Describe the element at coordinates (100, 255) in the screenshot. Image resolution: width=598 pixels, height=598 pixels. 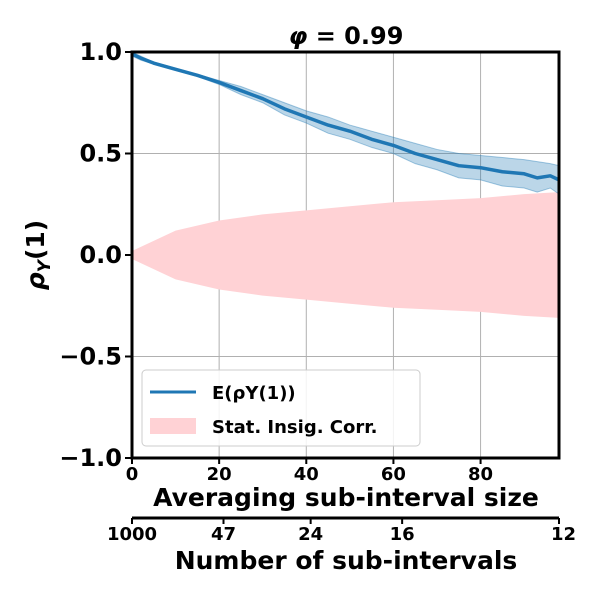
I see `y-tick-label: 0.0` at that location.